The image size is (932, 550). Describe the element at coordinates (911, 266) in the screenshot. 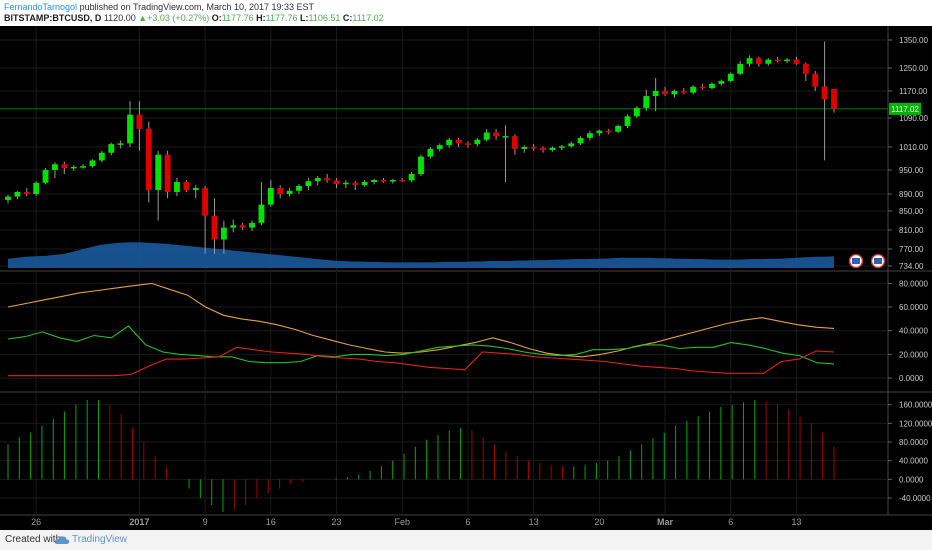

I see `price-tick-label: 734.00` at that location.